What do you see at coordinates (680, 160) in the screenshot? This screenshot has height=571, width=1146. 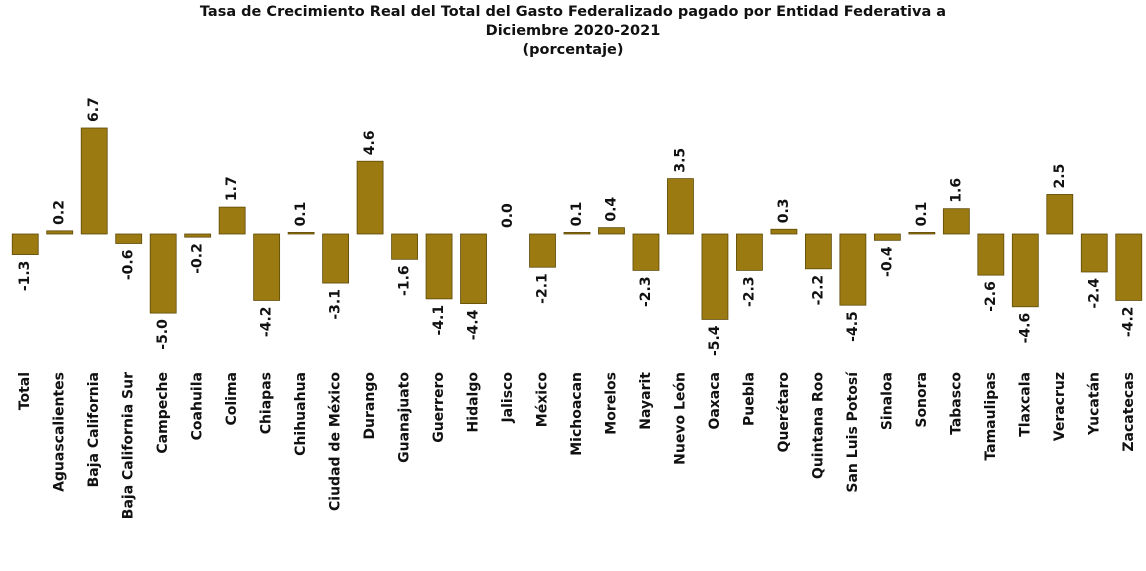 I see `value-label: 3.5` at bounding box center [680, 160].